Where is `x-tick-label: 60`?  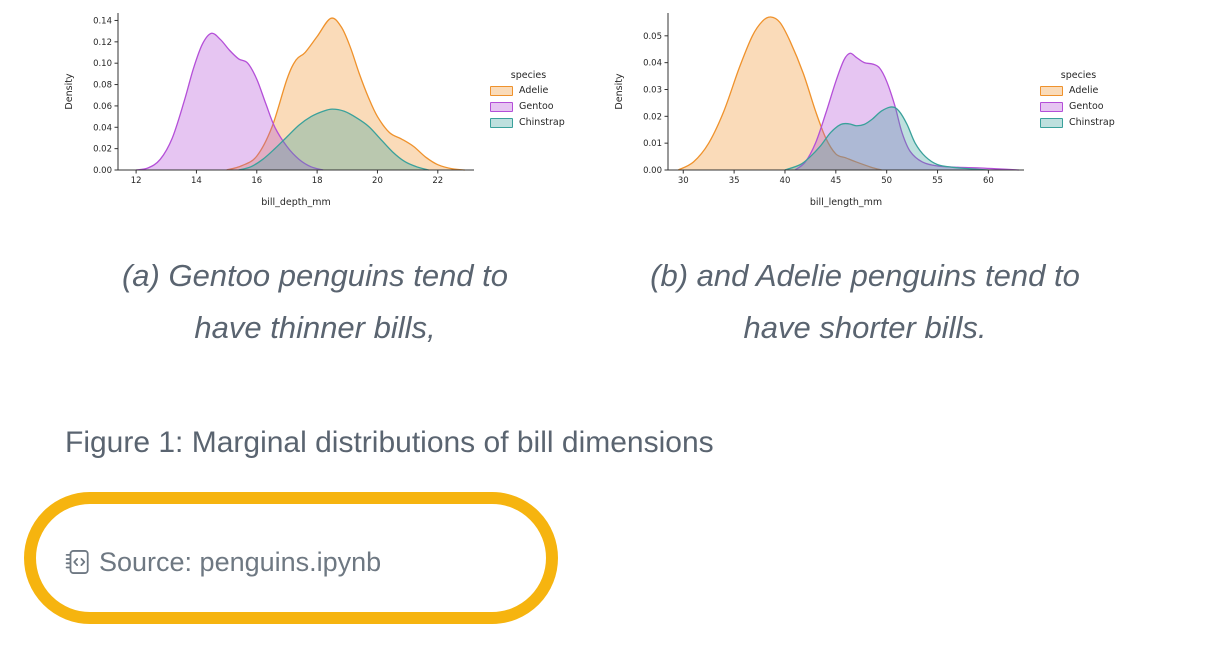
x-tick-label: 60 is located at coordinates (988, 181).